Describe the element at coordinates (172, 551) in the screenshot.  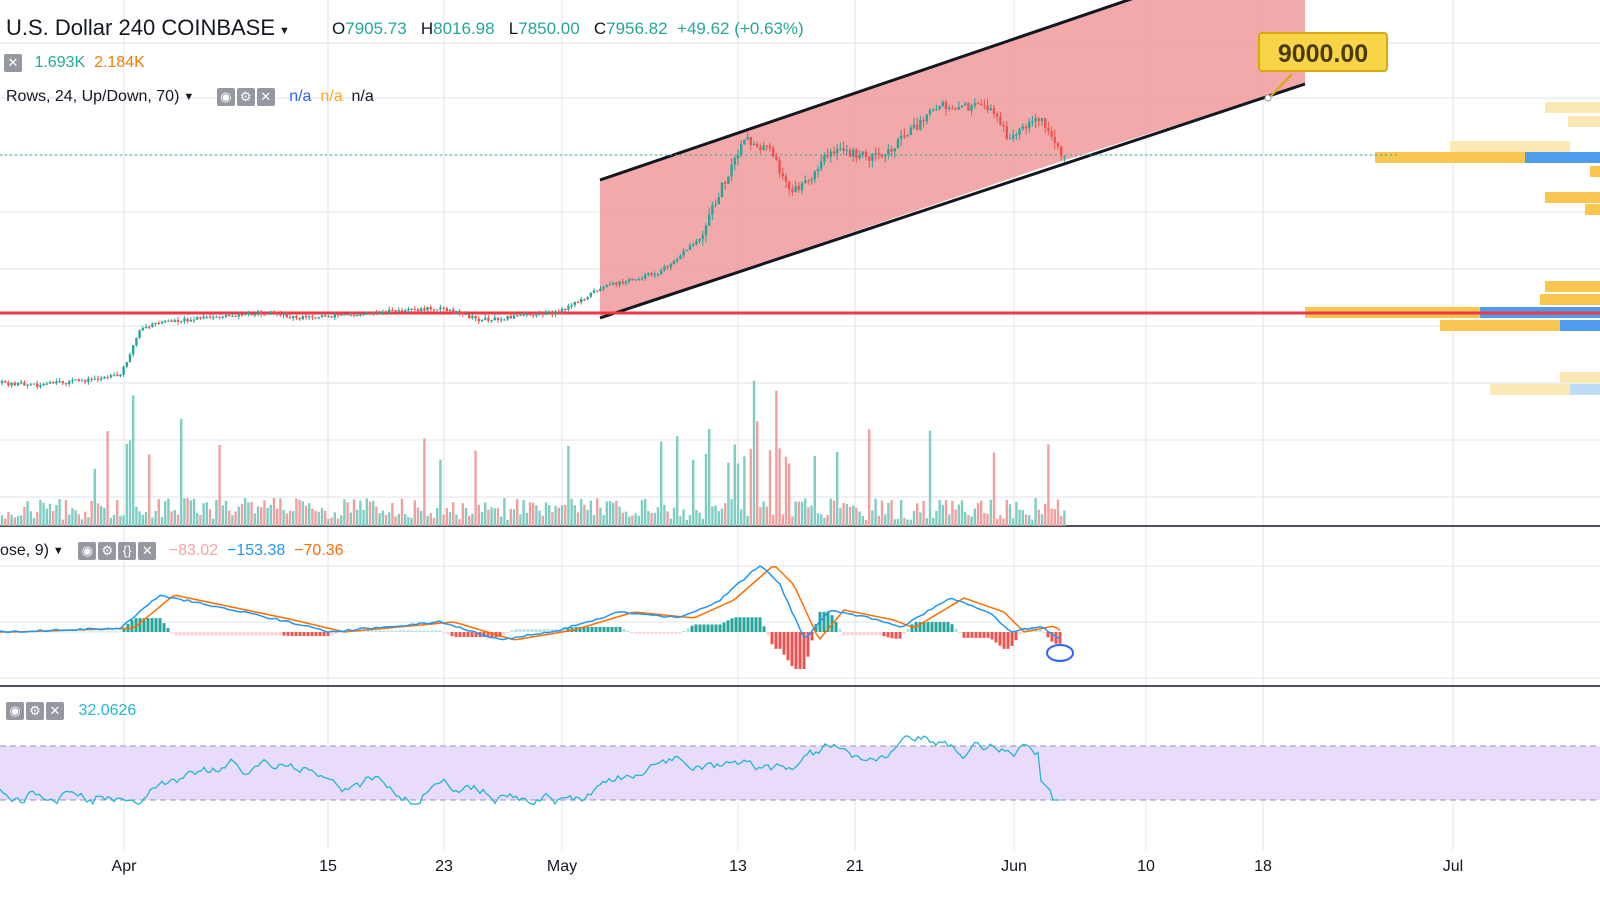
I see `macd-legend: ose, 9) ▼ ◉ ⚙{} ✕ −83.02 −153.38 −70.36` at that location.